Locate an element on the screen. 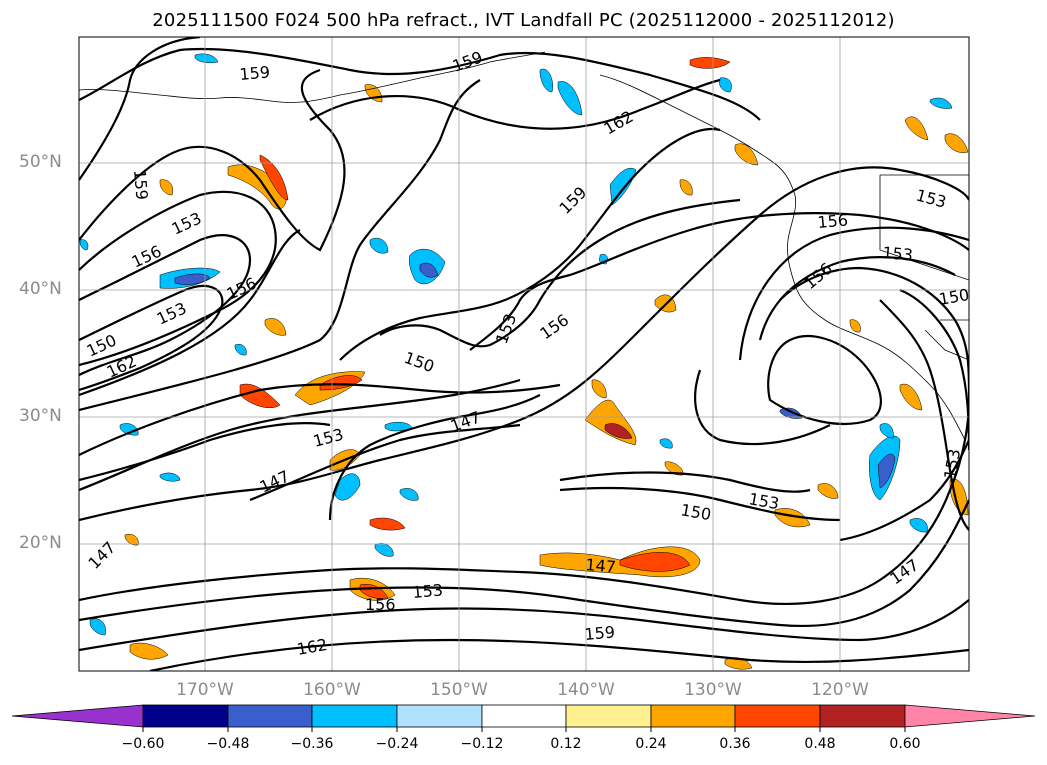 This screenshot has width=1047, height=765. lon-label: 120°W is located at coordinates (840, 690).